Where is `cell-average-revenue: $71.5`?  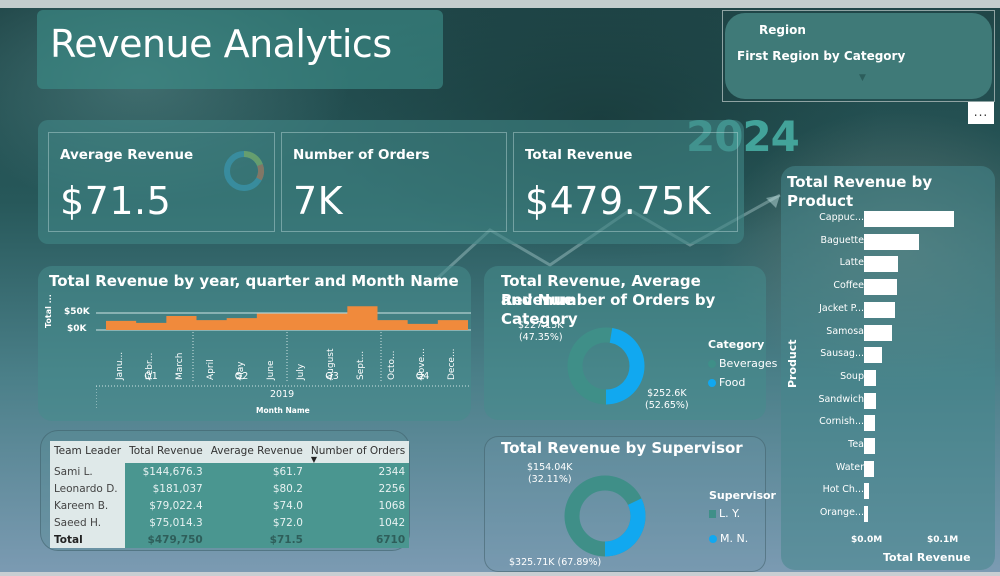 cell-average-revenue: $71.5 is located at coordinates (256, 539).